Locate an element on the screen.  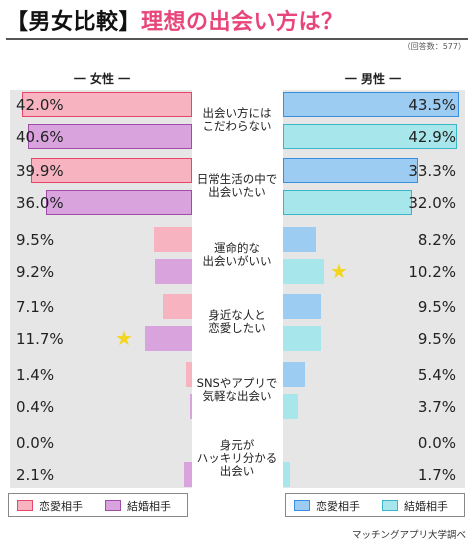
legend-swatch-male-marriage is located at coordinates (390, 505).